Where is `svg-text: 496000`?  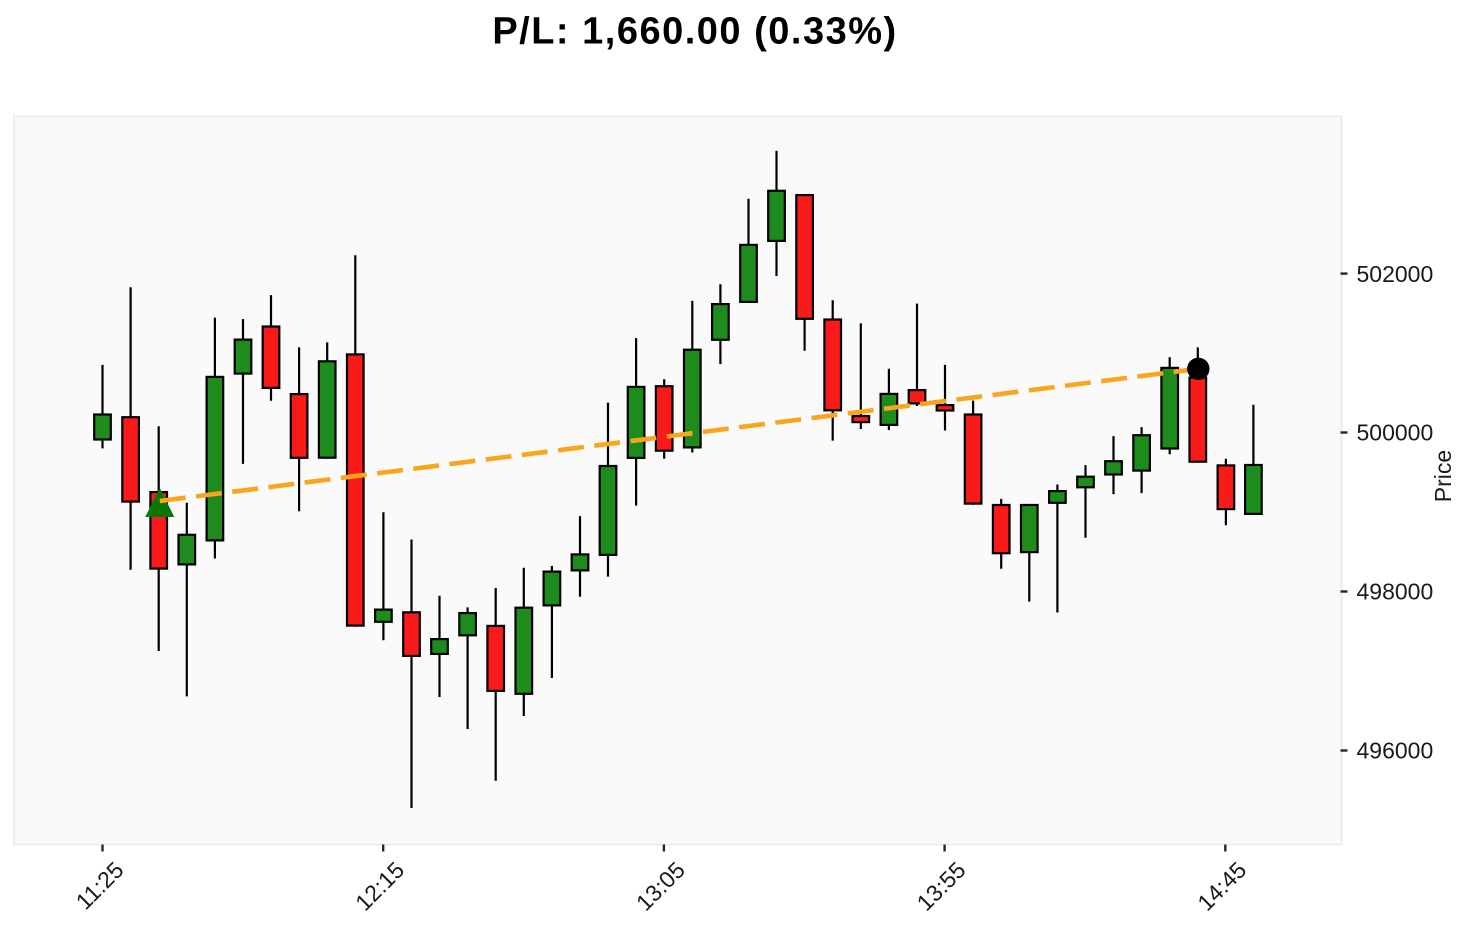
svg-text: 496000 is located at coordinates (1395, 751).